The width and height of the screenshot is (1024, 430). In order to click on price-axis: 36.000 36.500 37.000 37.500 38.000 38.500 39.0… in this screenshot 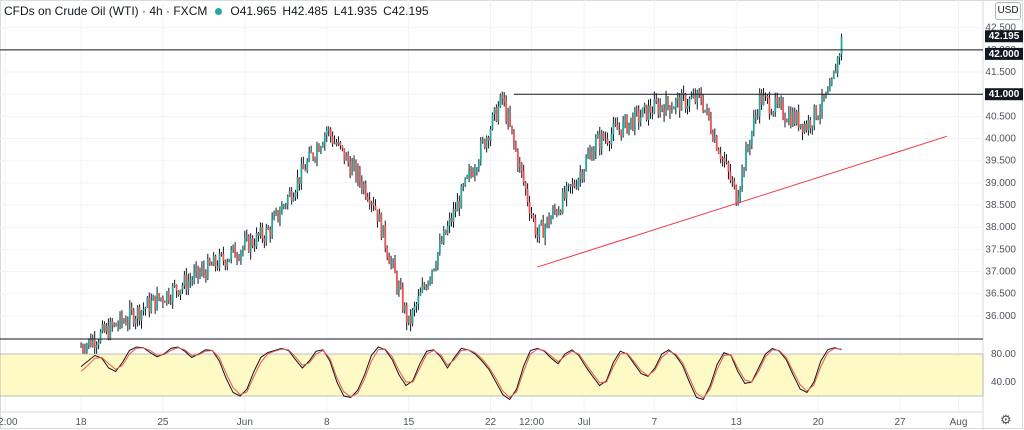, I will do `click(1000, 172)`.